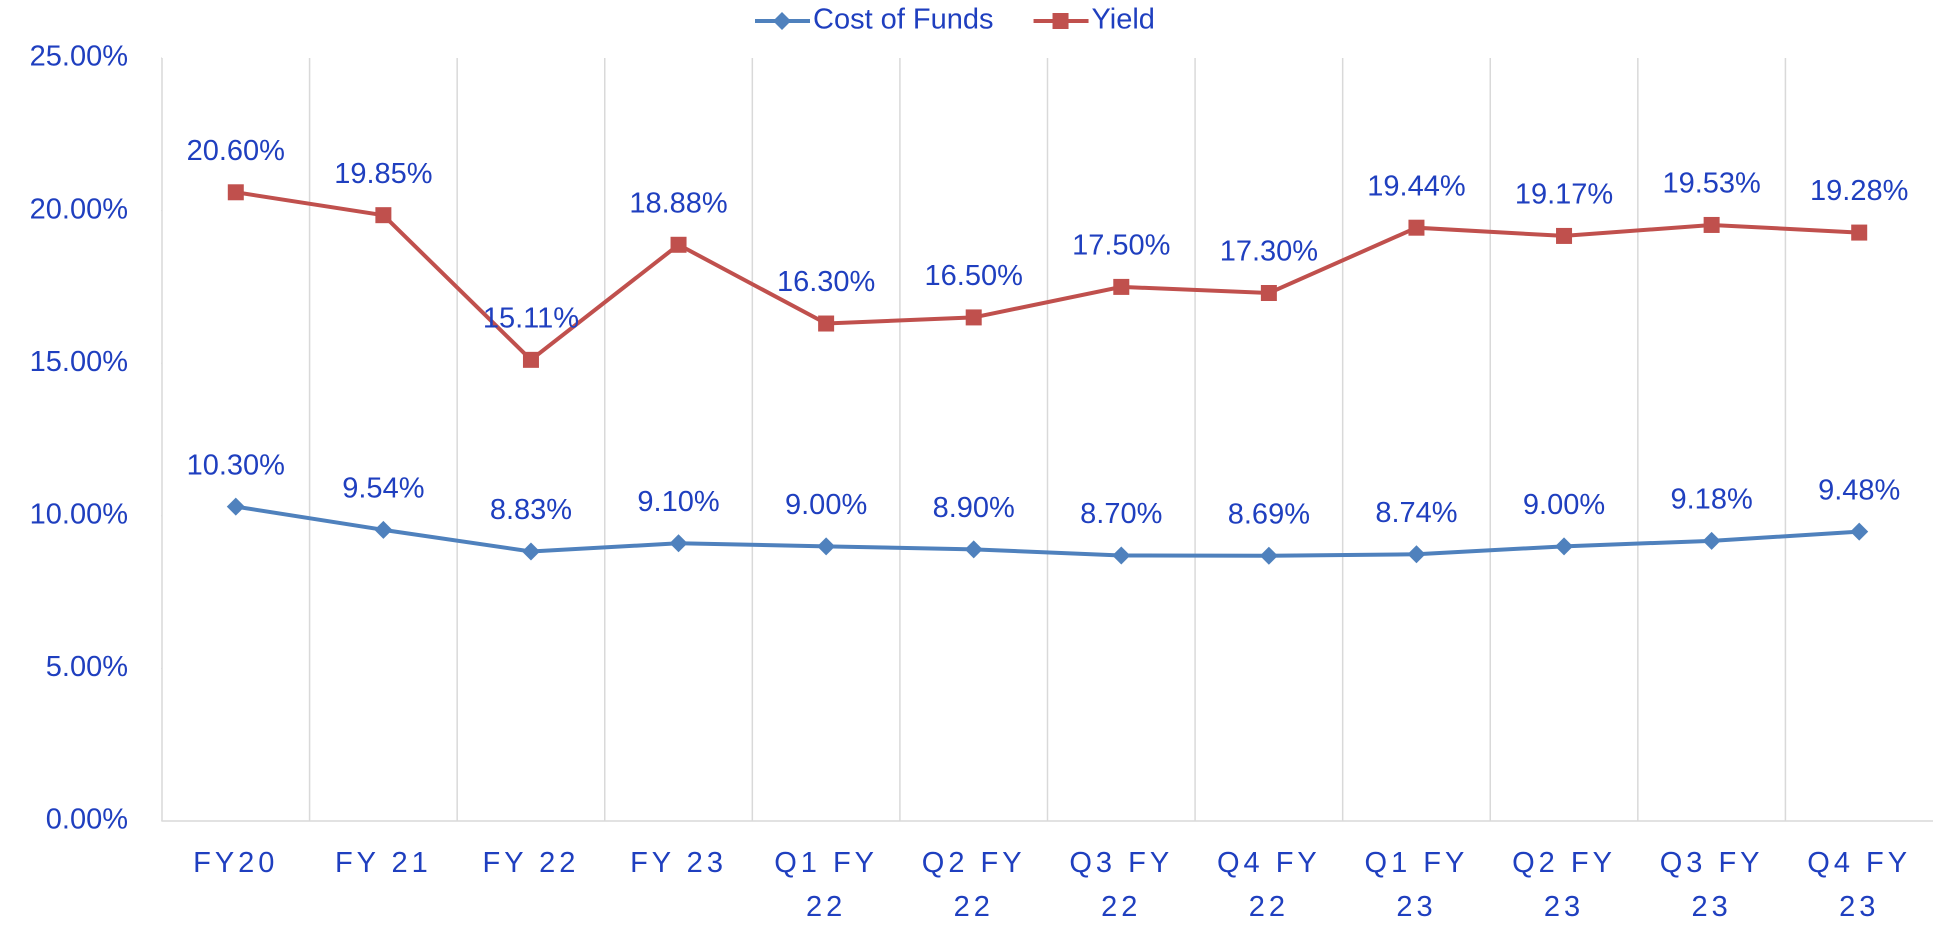 The width and height of the screenshot is (1933, 935). Describe the element at coordinates (1859, 490) in the screenshot. I see `data-label: 9.48%` at that location.